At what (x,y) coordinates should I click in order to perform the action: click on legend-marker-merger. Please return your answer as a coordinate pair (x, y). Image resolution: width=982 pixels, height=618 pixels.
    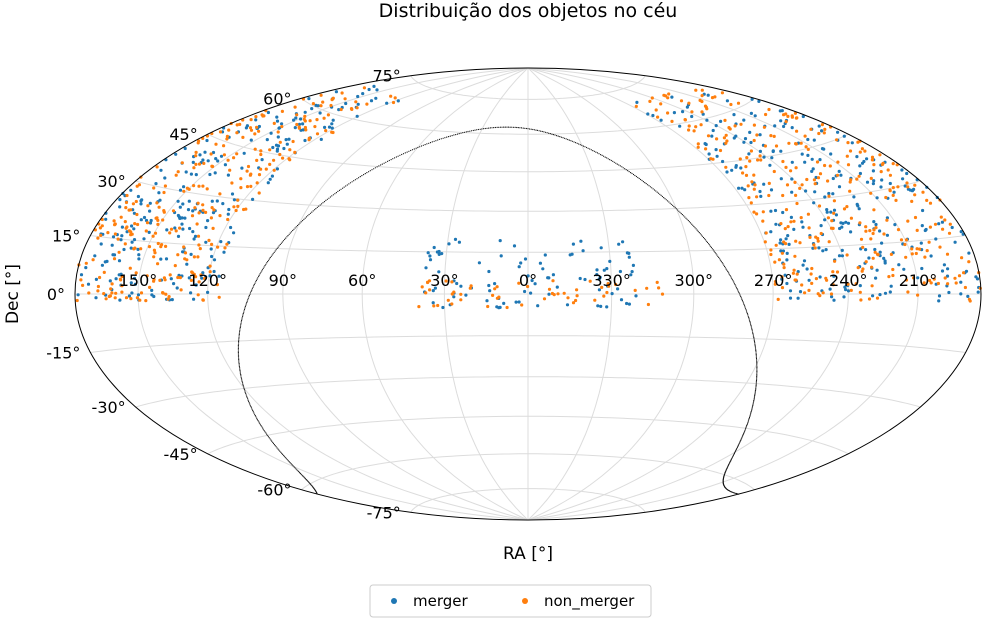
    Looking at the image, I should click on (394, 601).